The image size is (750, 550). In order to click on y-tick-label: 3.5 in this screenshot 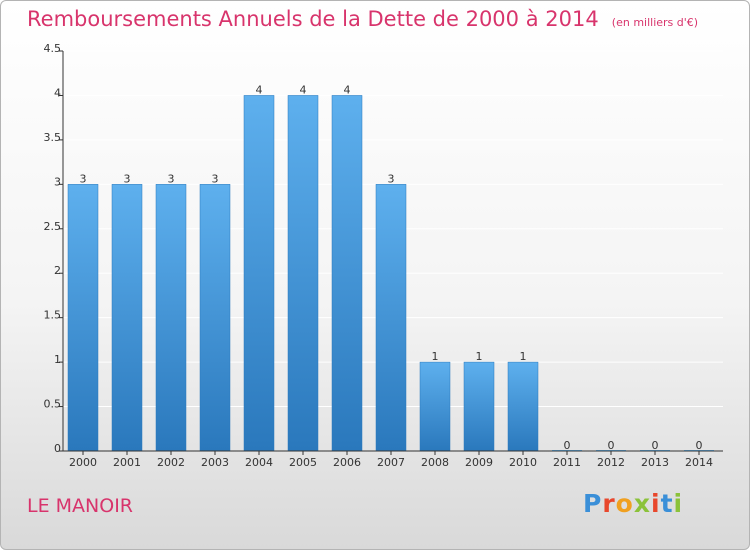, I will do `click(53, 137)`.